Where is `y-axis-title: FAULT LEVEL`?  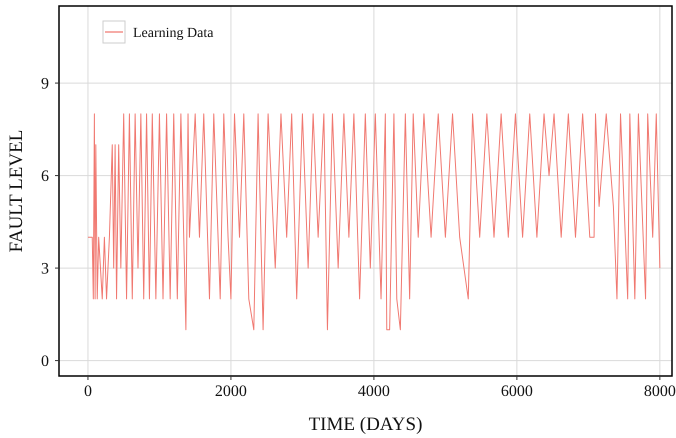 y-axis-title: FAULT LEVEL is located at coordinates (16, 191).